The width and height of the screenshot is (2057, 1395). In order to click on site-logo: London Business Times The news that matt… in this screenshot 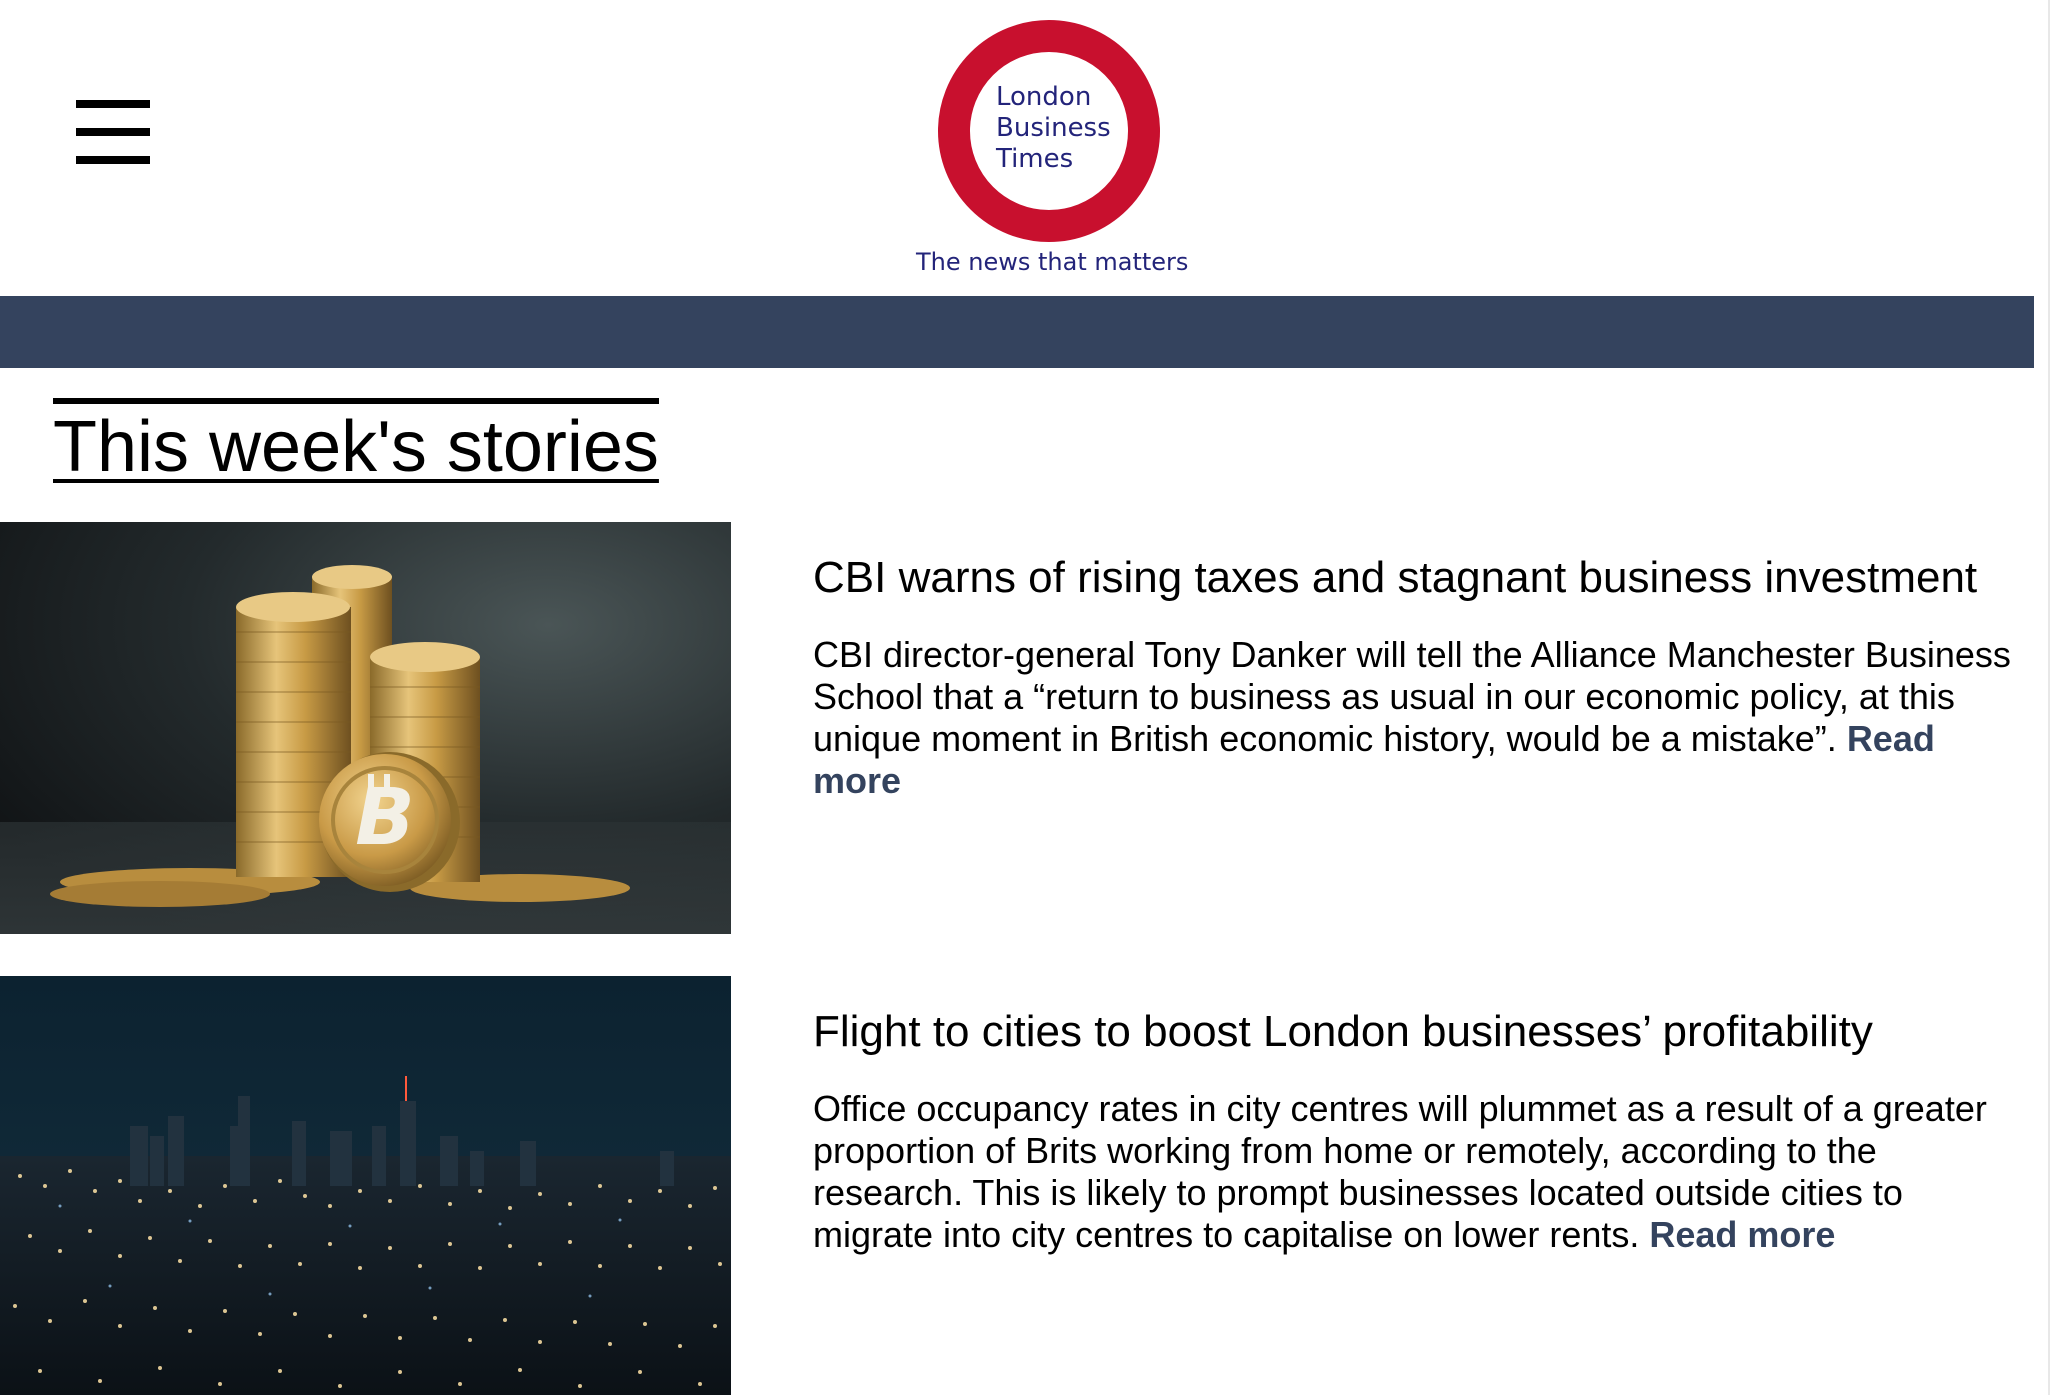, I will do `click(1052, 152)`.